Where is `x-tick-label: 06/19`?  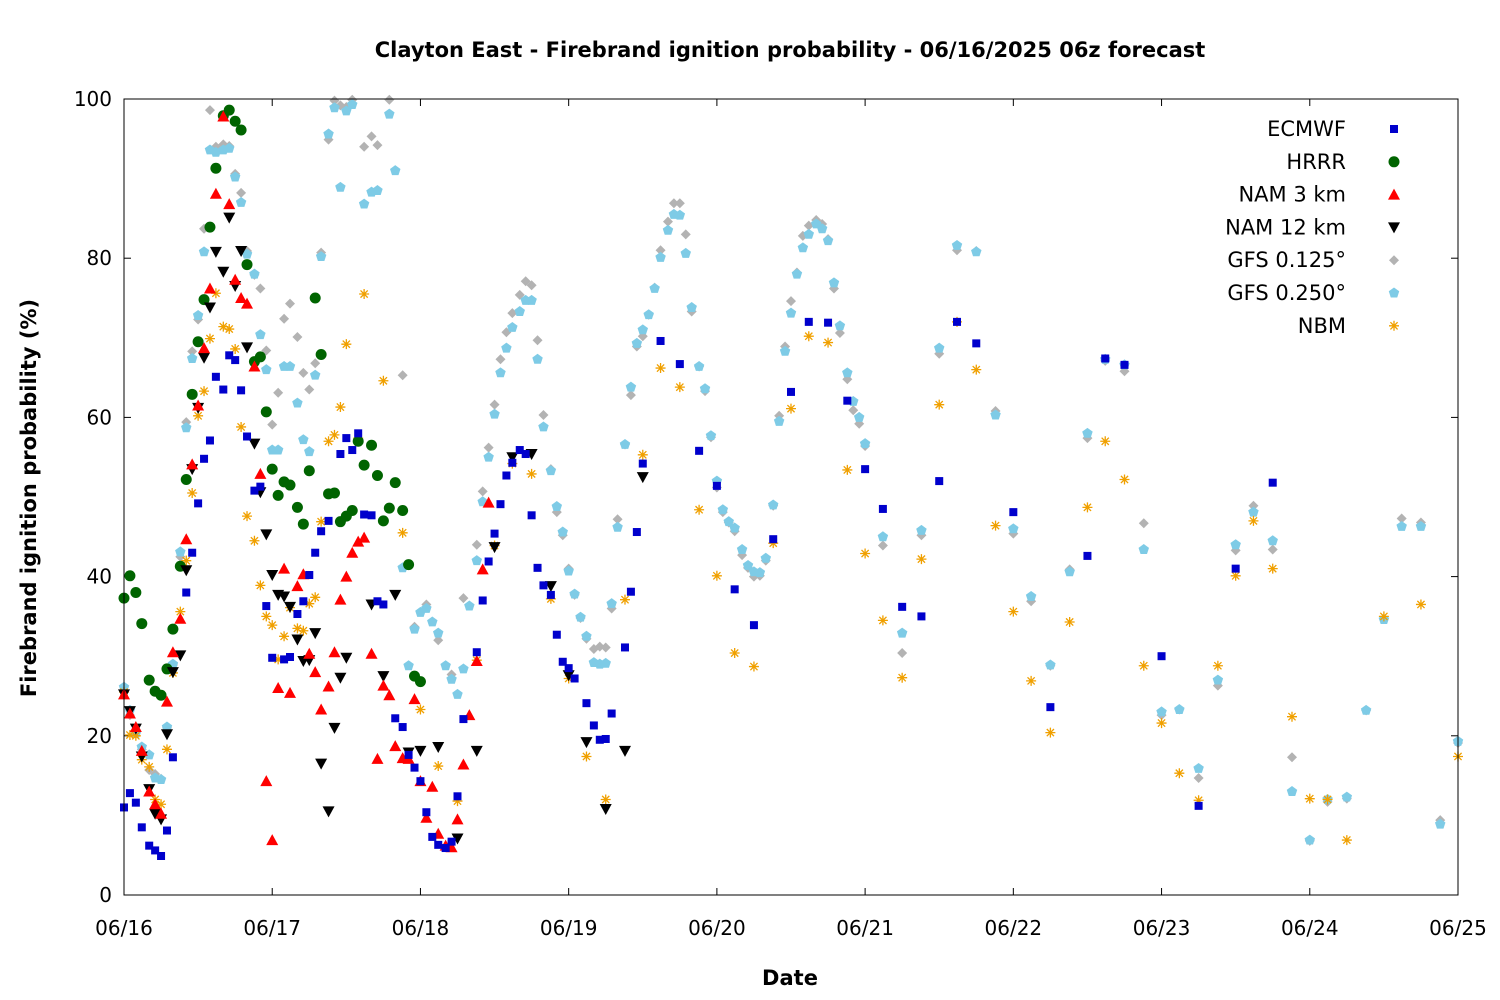
x-tick-label: 06/19 is located at coordinates (569, 928).